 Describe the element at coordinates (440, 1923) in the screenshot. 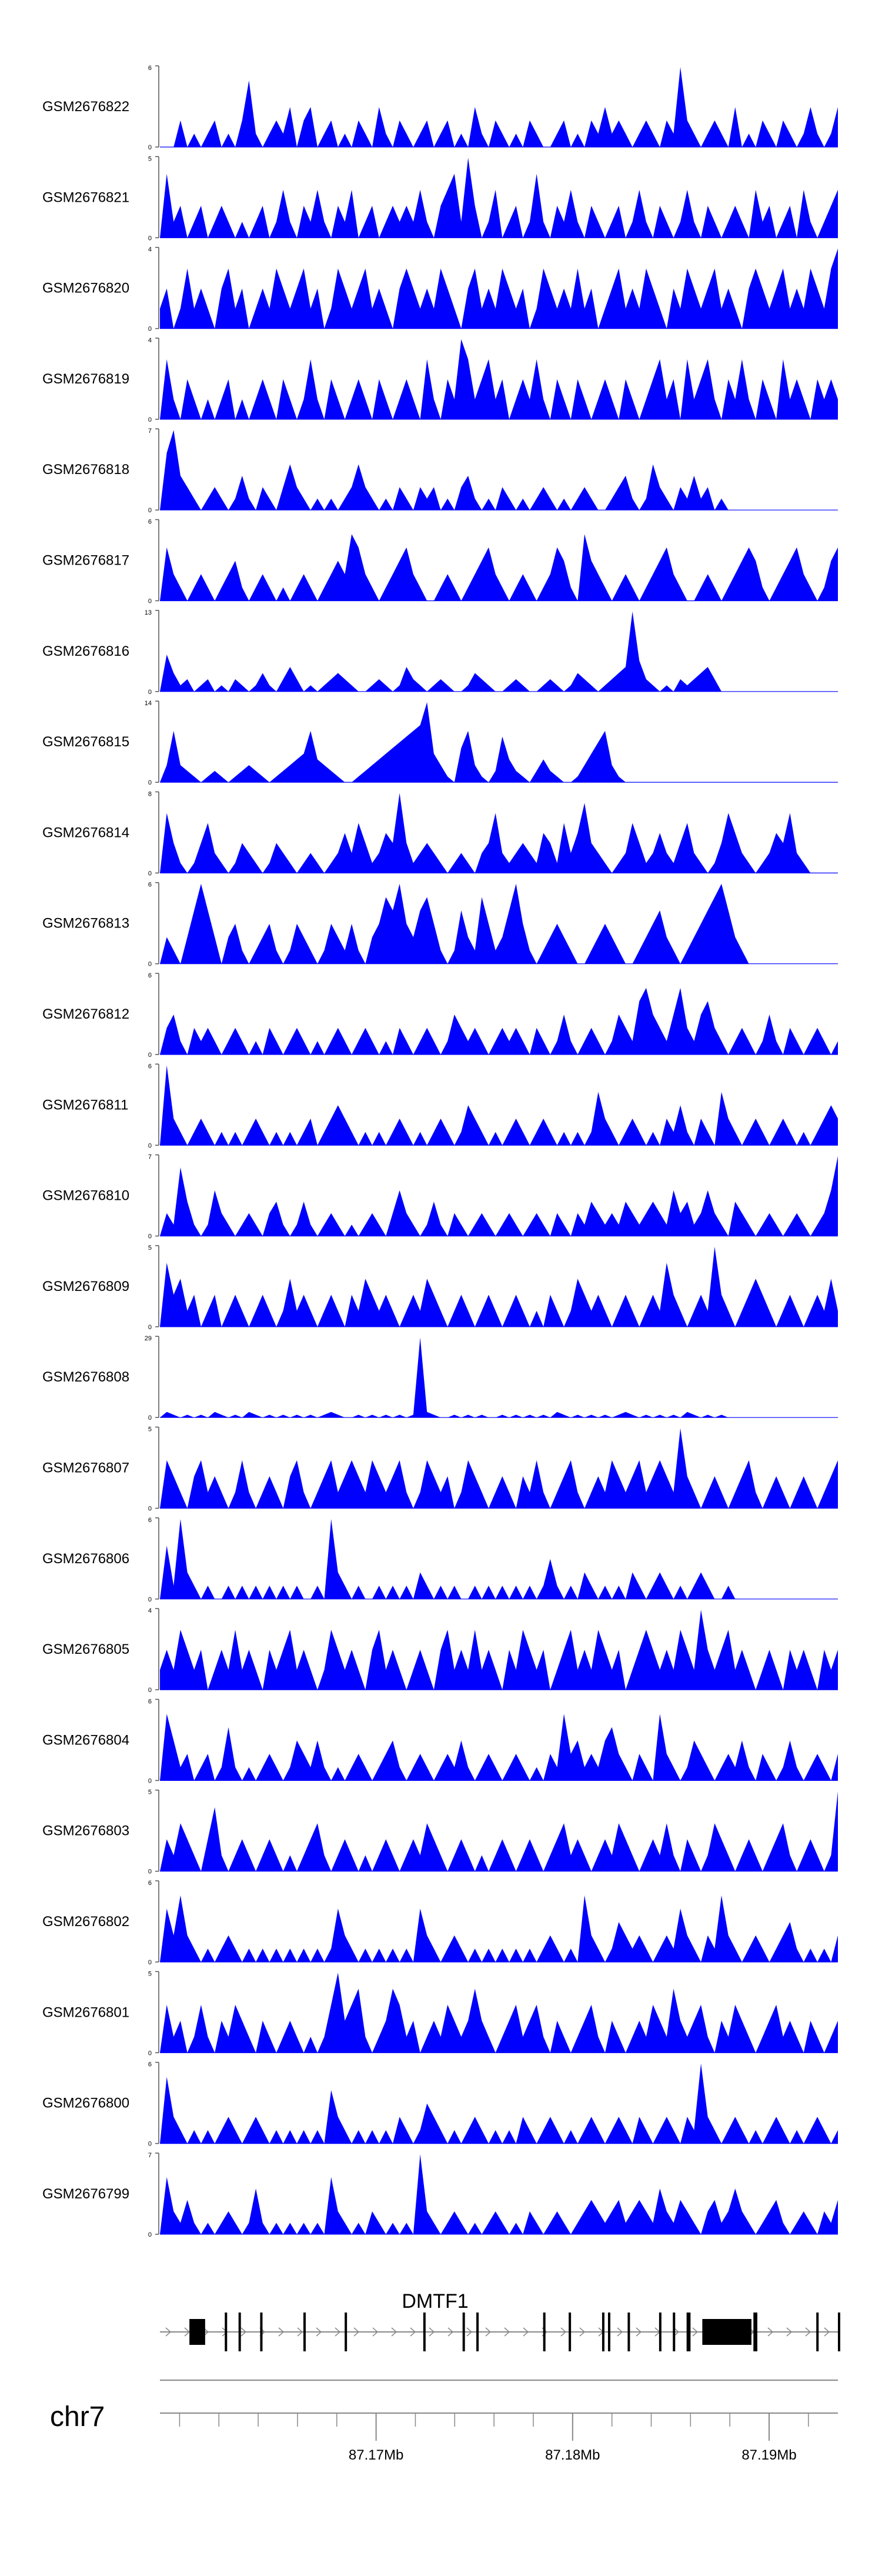

I see `track-GSM2676802: GSM2676802 6 0` at that location.